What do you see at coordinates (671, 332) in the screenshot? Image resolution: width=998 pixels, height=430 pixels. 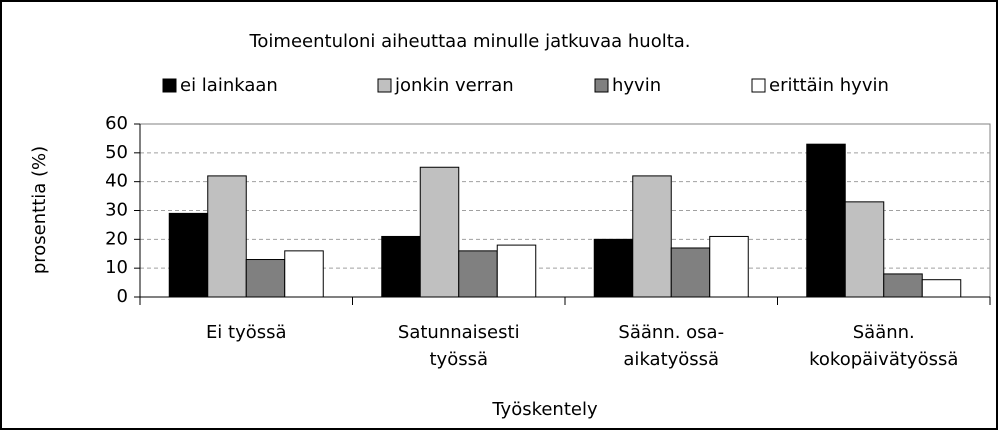 I see `x-tick-label: Säänn. osa-` at bounding box center [671, 332].